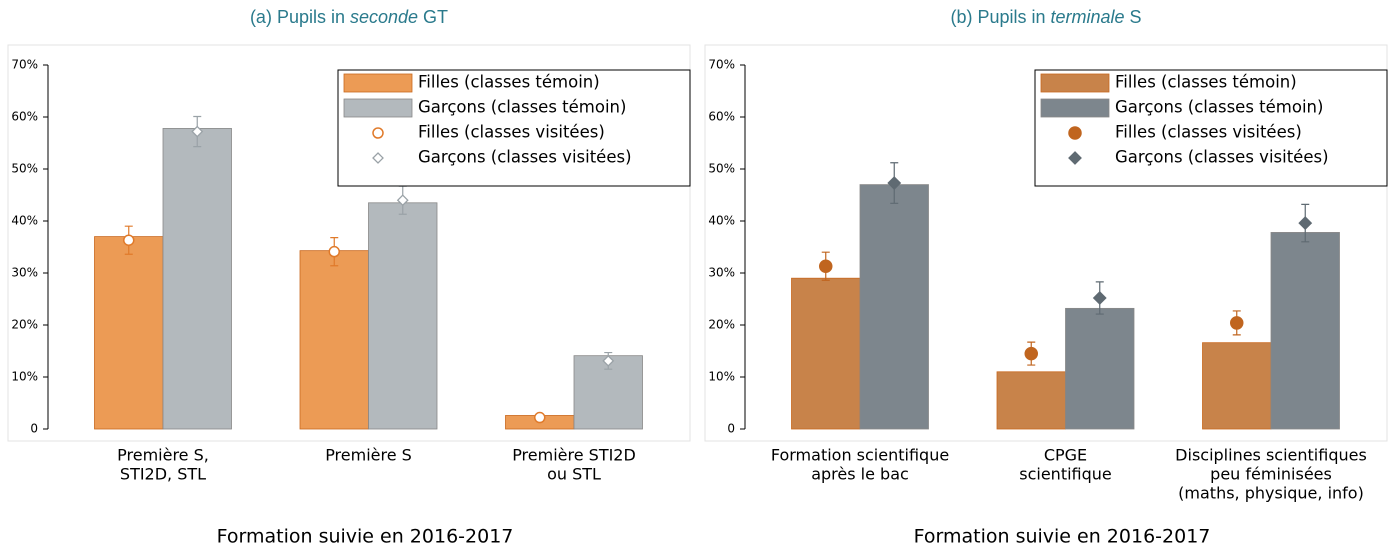  I want to click on chart-title: (b) Pupils in terminale S, so click(1045, 17).